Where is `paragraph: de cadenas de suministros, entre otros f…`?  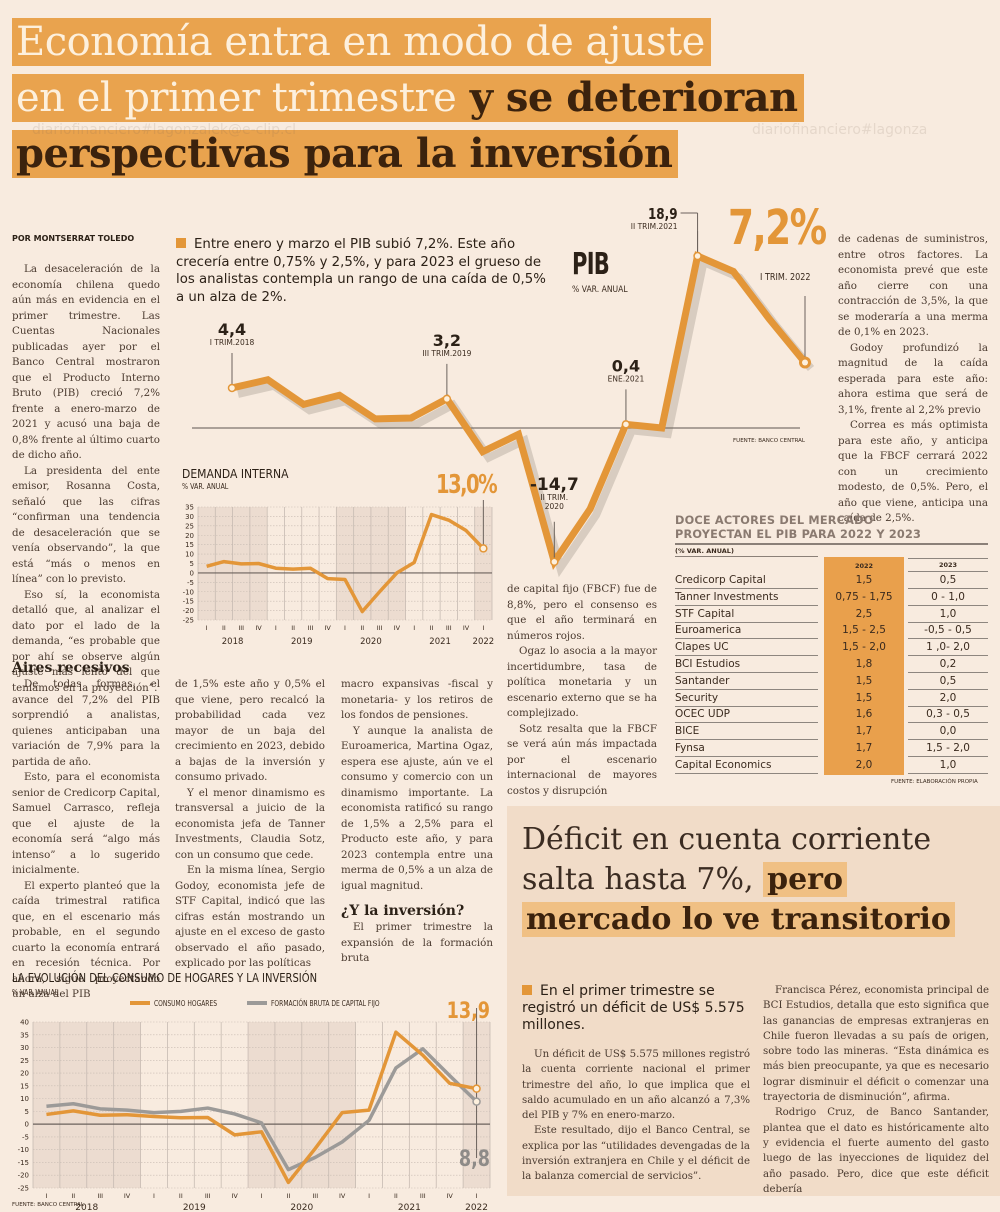
paragraph: de cadenas de suministros, entre otros f… is located at coordinates (913, 285).